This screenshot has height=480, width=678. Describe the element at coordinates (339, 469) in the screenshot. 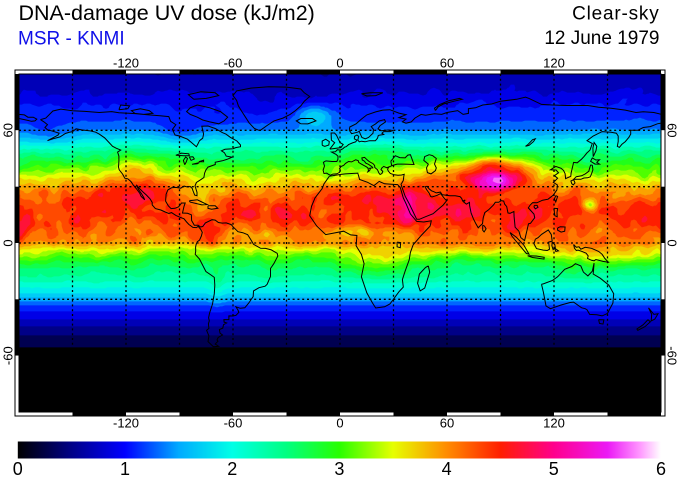

I see `svg-text: 3` at that location.